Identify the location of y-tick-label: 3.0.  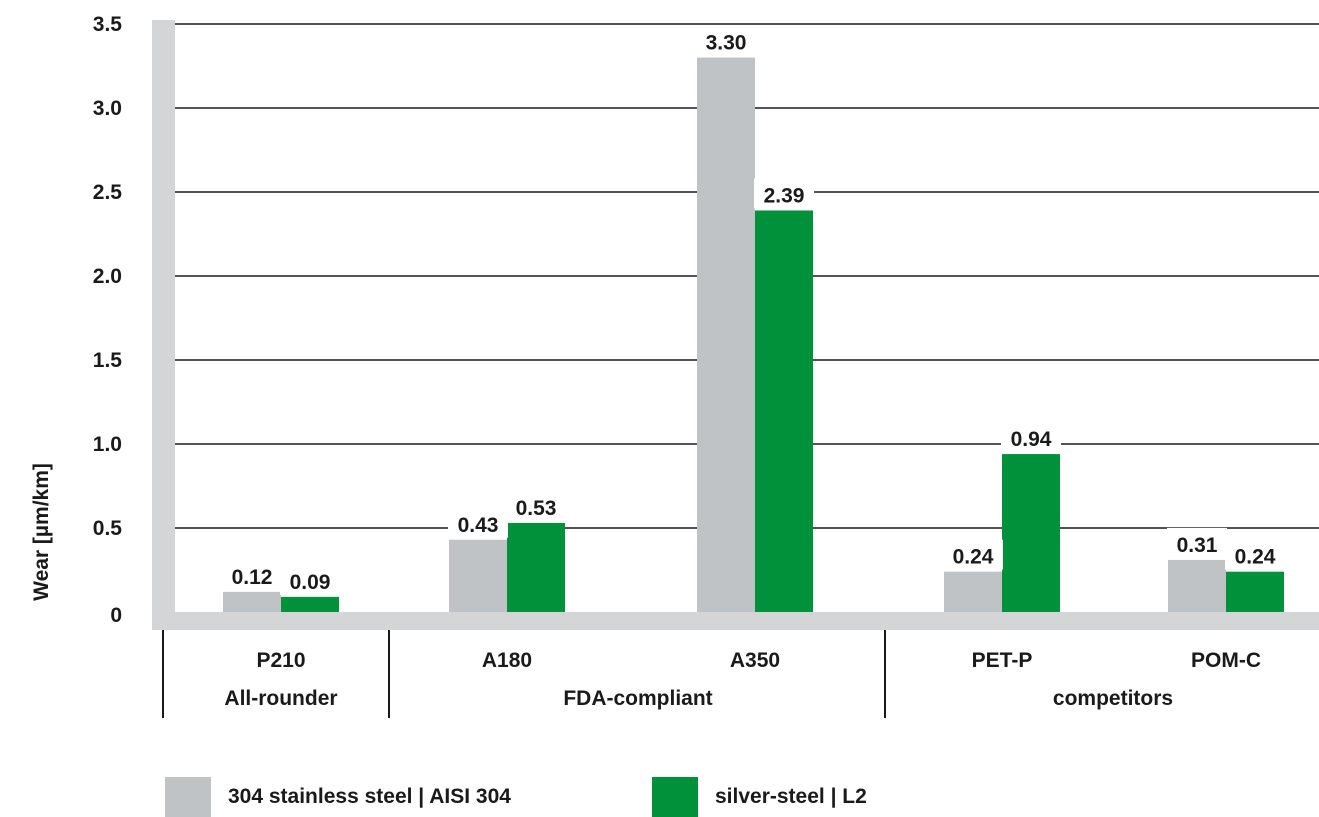
(107, 108).